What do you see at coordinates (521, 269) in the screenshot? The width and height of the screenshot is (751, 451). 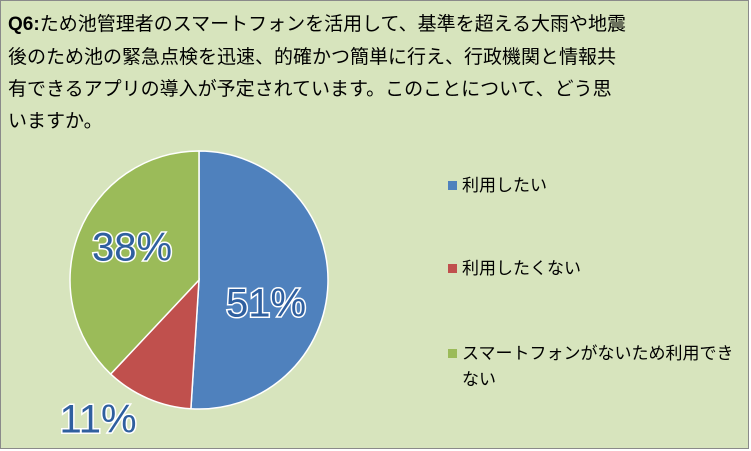 I see `legend-label: 利用したくない` at bounding box center [521, 269].